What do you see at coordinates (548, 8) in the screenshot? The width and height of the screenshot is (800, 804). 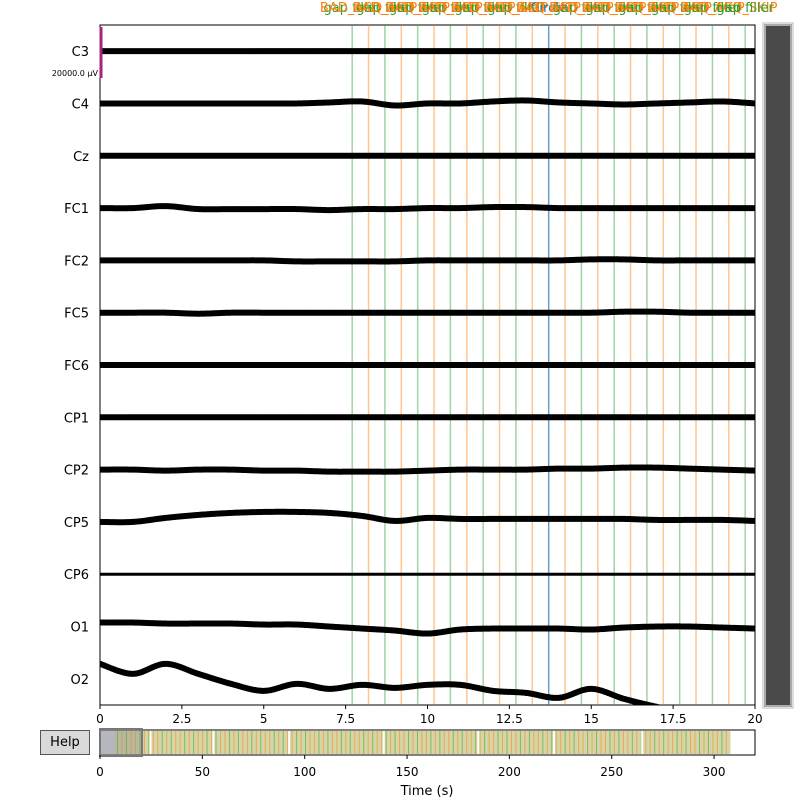 I see `annotation-label: Circle` at bounding box center [548, 8].